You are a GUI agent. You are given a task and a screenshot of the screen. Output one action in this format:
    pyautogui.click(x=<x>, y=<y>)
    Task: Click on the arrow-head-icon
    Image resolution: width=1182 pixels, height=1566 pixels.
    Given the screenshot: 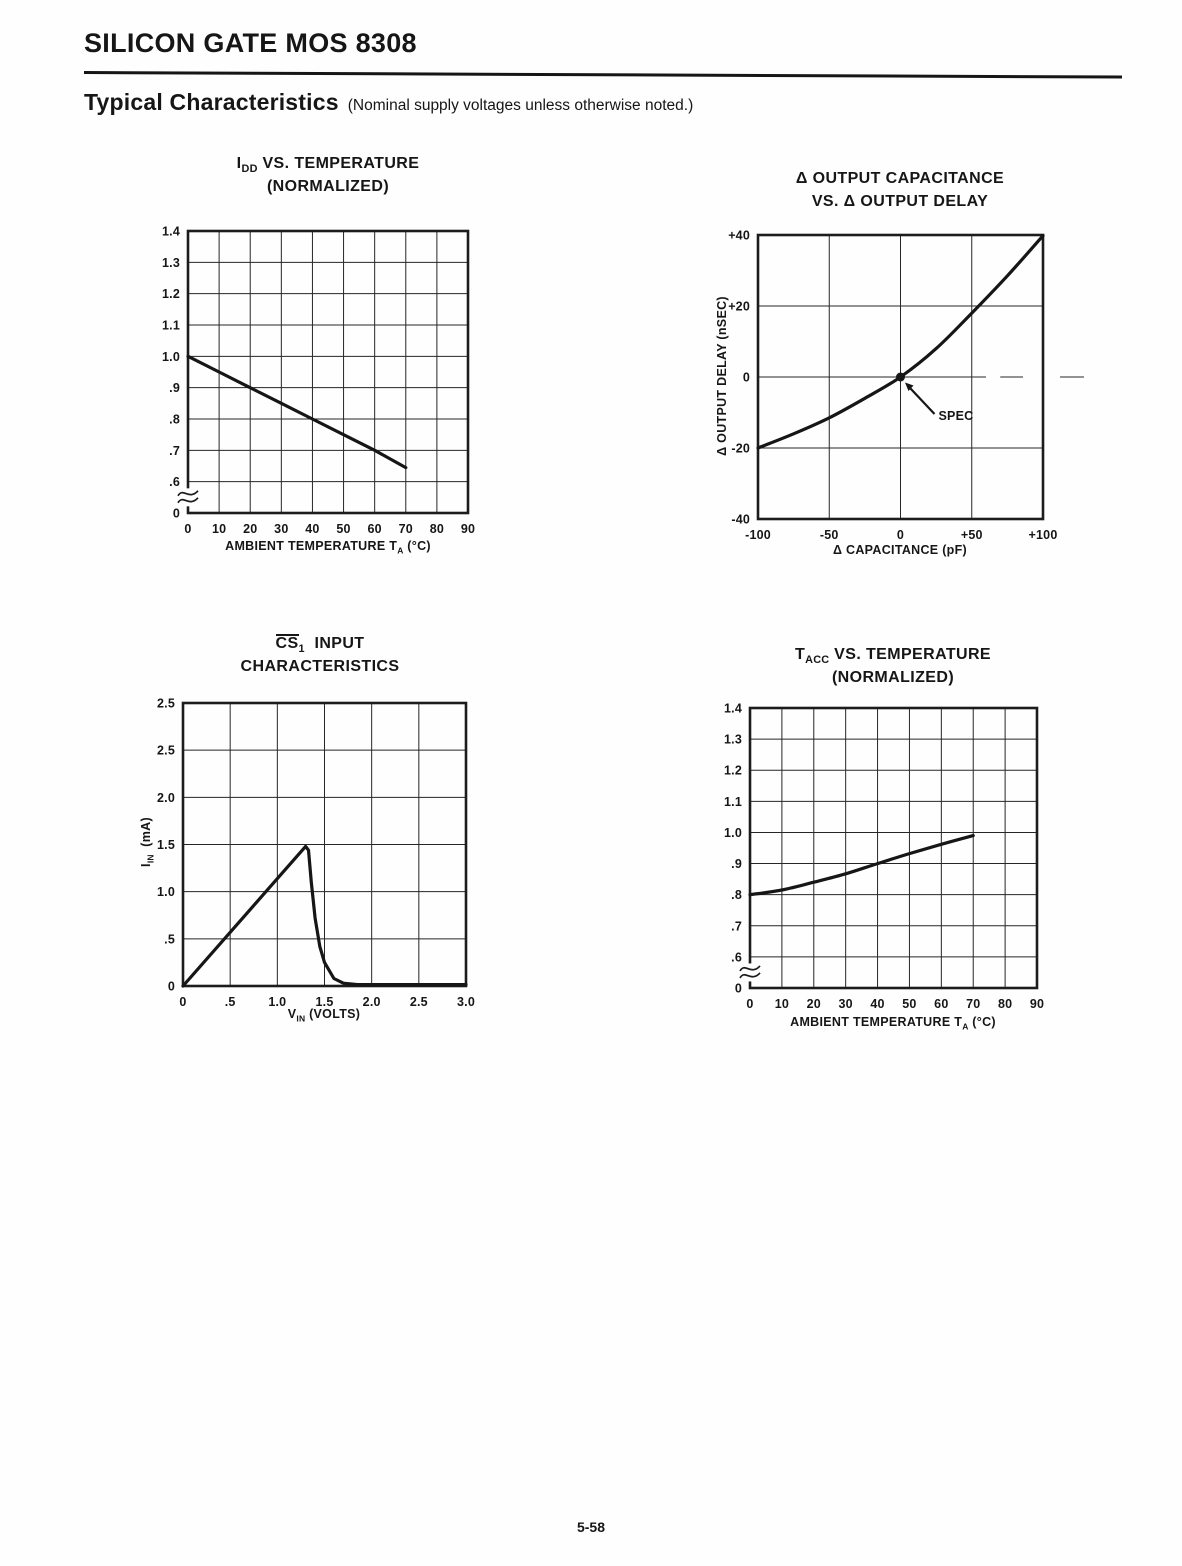 What is the action you would take?
    pyautogui.click(x=909, y=386)
    